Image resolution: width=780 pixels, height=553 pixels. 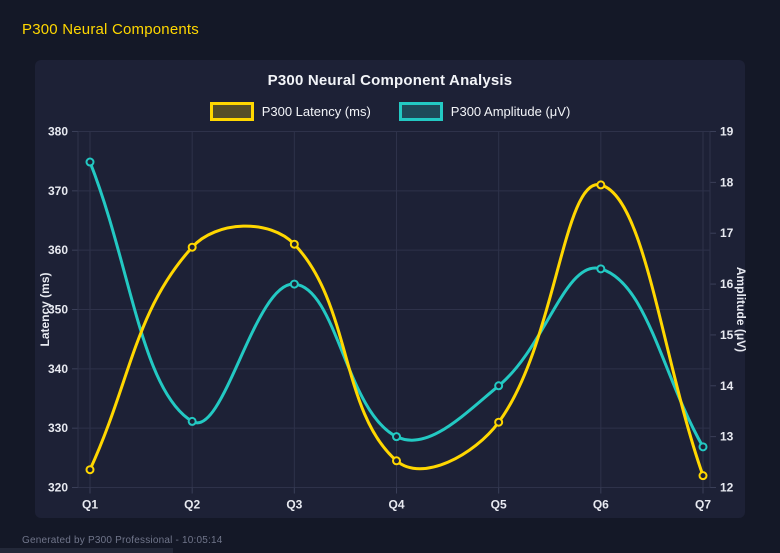 I want to click on left-tick-label: 350, so click(x=58, y=310).